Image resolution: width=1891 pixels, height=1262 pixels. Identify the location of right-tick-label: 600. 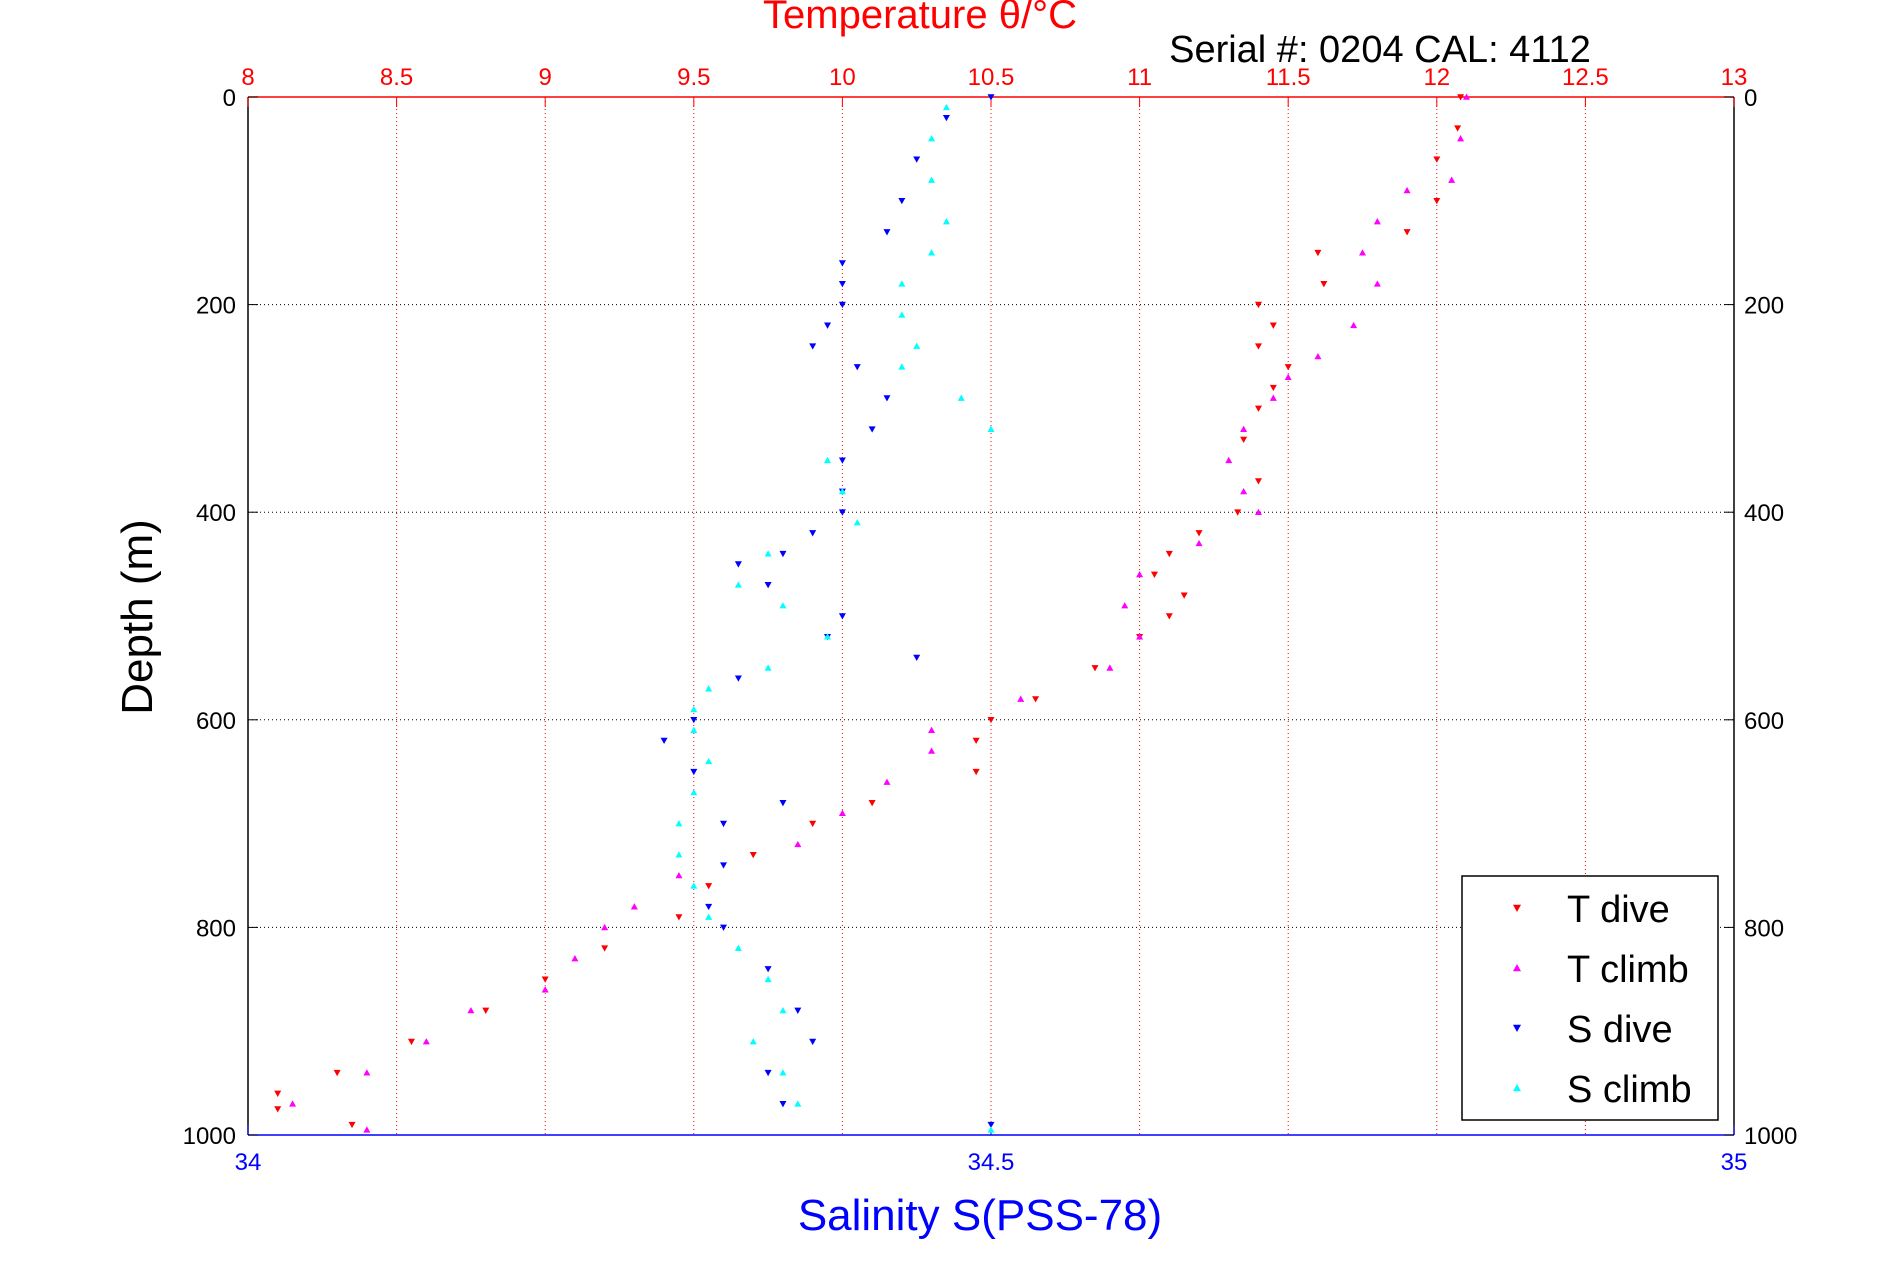
(1764, 721).